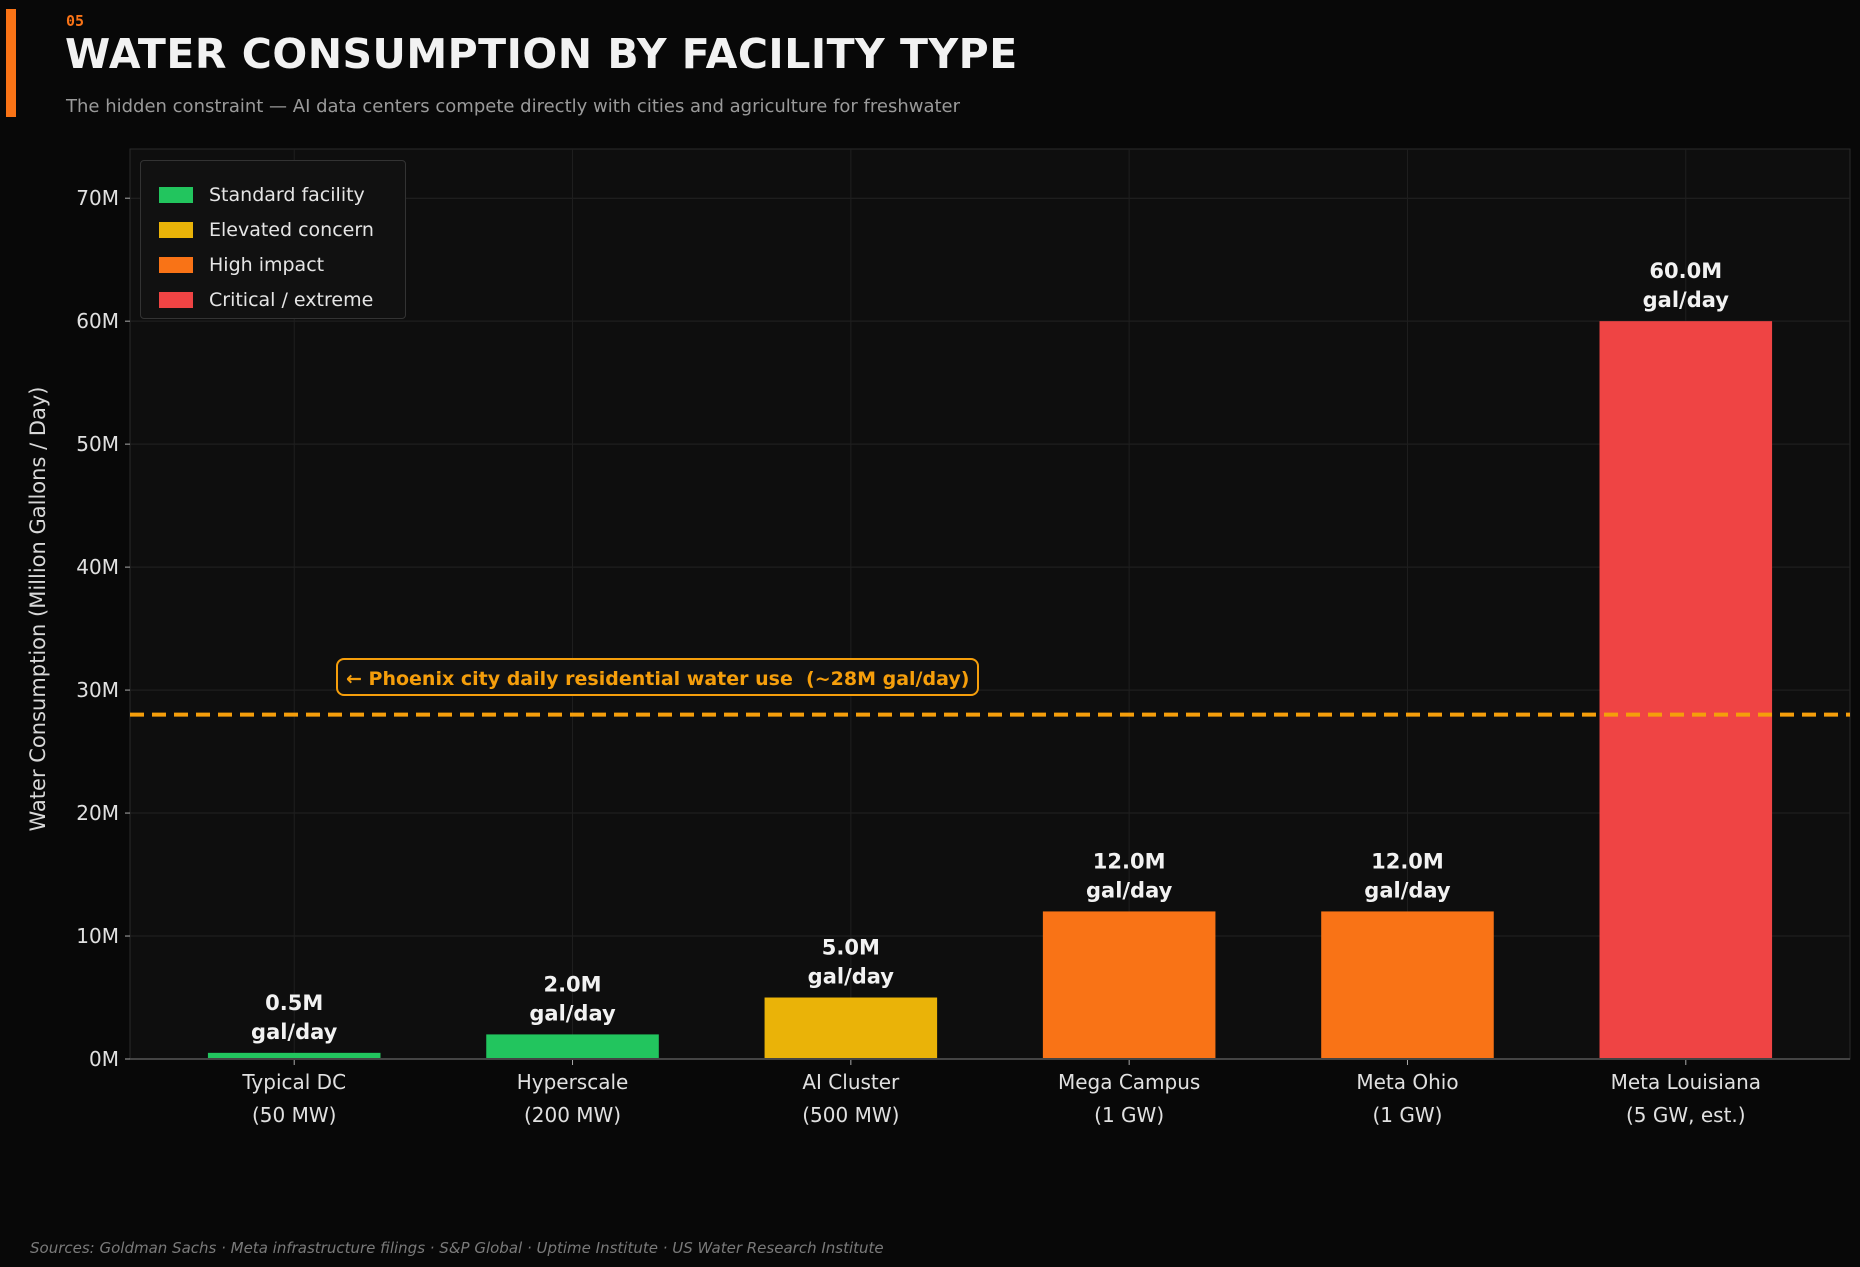 The image size is (1860, 1267). I want to click on x-tick-label: AI Cluster, so click(851, 1082).